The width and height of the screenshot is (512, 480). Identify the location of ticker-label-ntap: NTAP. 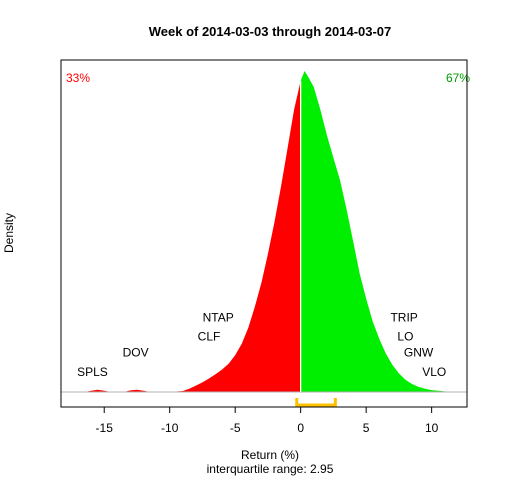
(218, 317).